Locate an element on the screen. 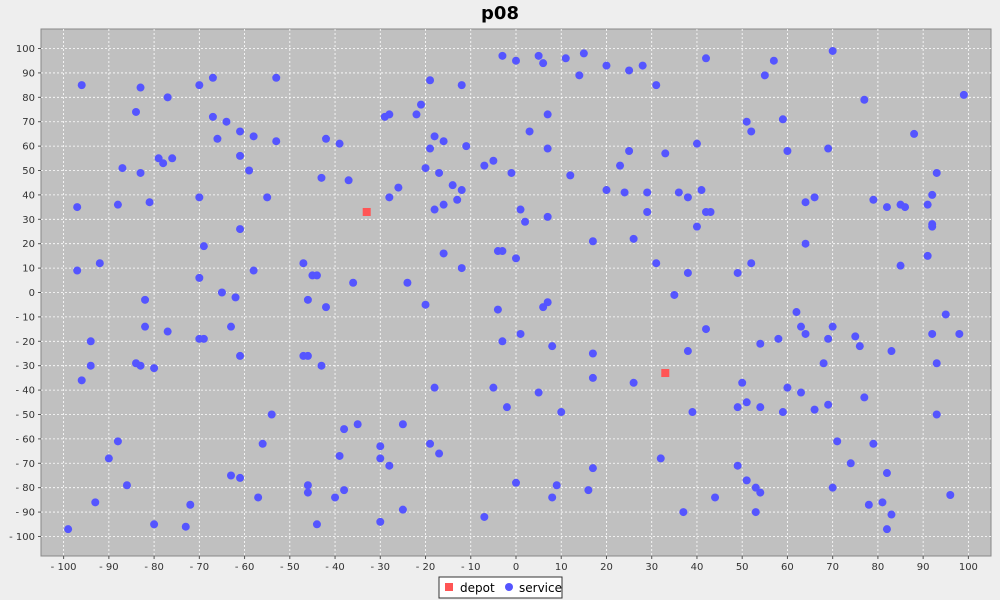  y-tick-label: - 80 is located at coordinates (25, 488).